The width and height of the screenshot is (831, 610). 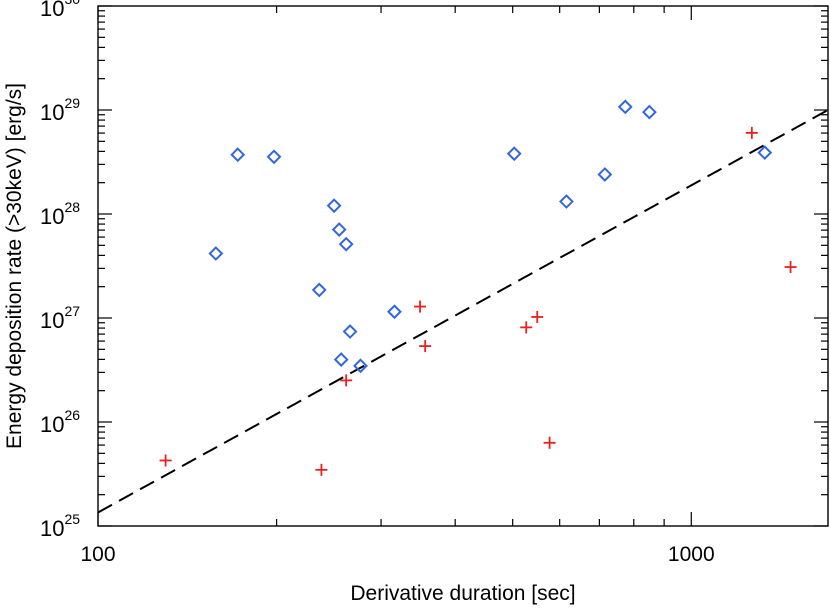 I want to click on x-tick-label: 100, so click(x=97, y=554).